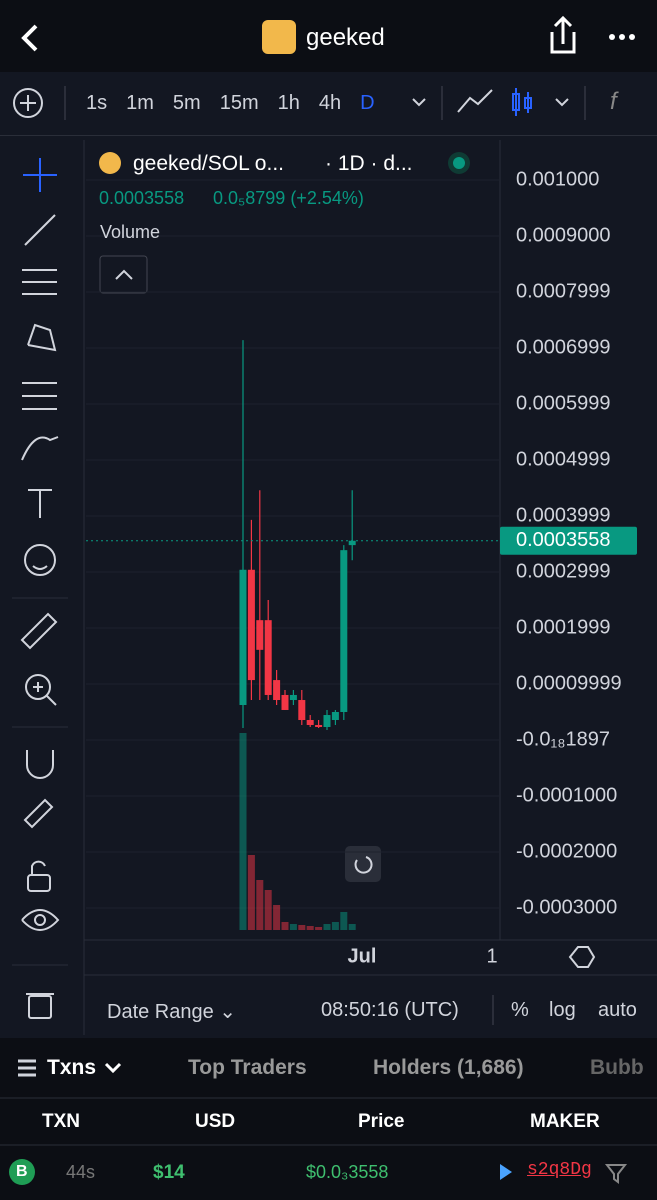 The width and height of the screenshot is (657, 1200). Describe the element at coordinates (169, 1172) in the screenshot. I see `usd: $14` at that location.